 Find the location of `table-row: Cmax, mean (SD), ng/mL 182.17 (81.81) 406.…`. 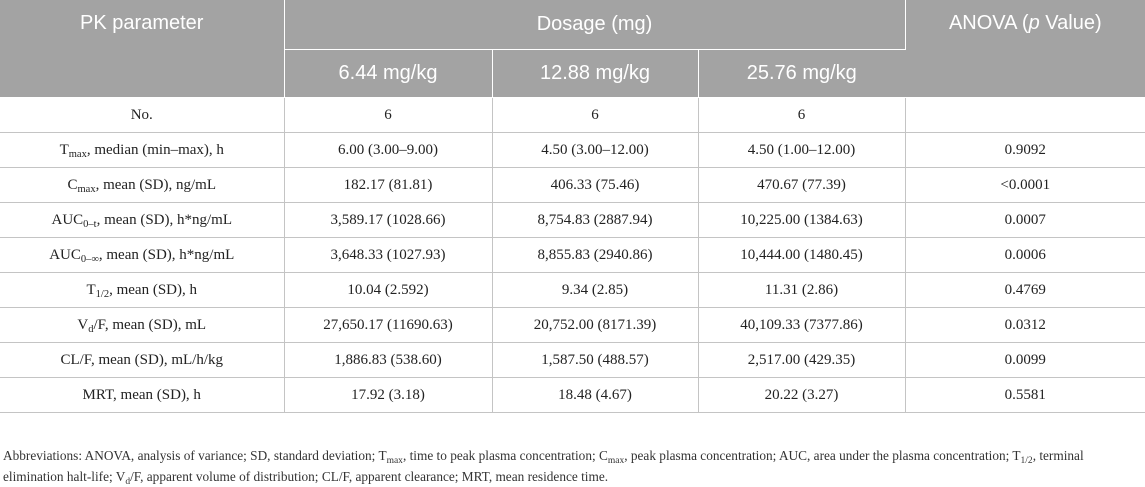

table-row: Cmax, mean (SD), ng/mL 182.17 (81.81) 406.… is located at coordinates (572, 185).